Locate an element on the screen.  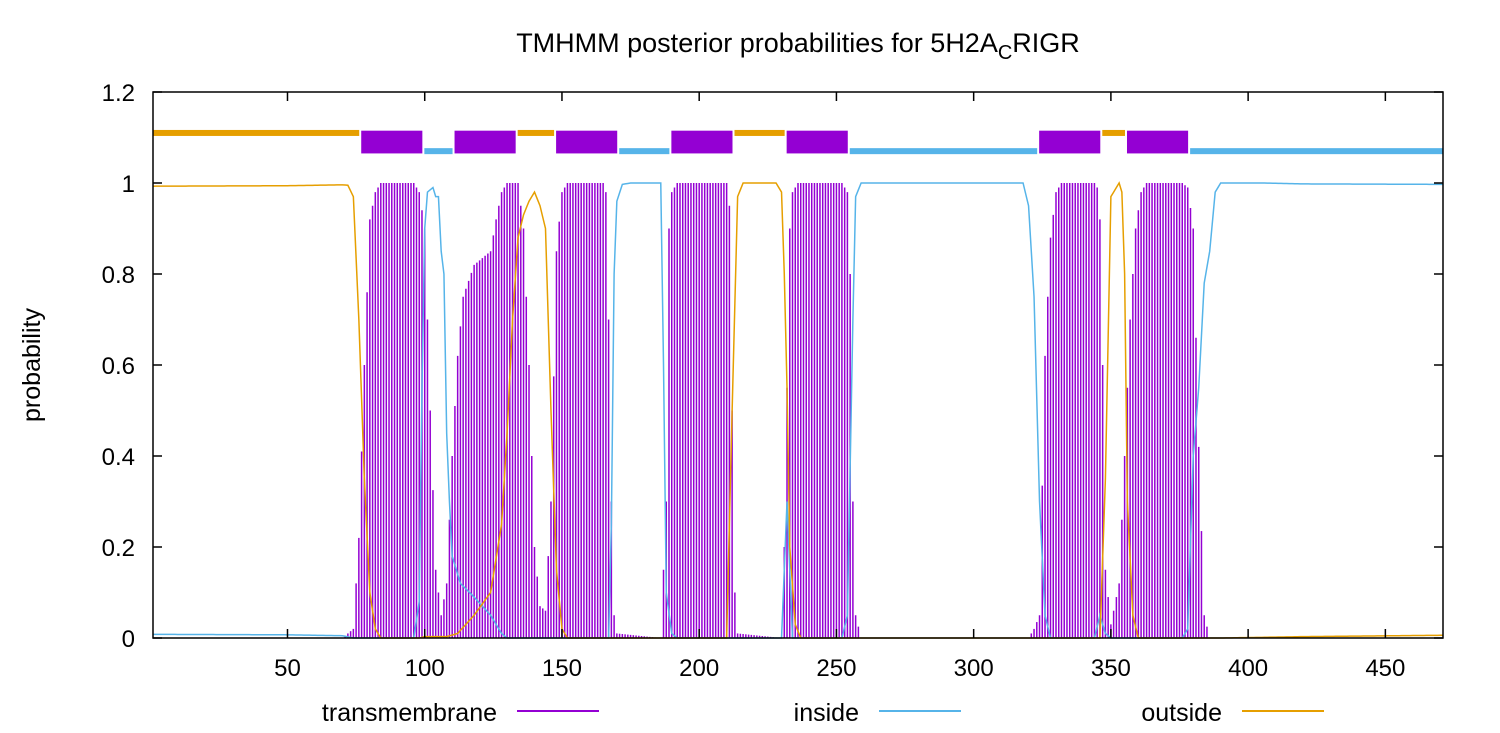
topology-bars is located at coordinates (798, 142).